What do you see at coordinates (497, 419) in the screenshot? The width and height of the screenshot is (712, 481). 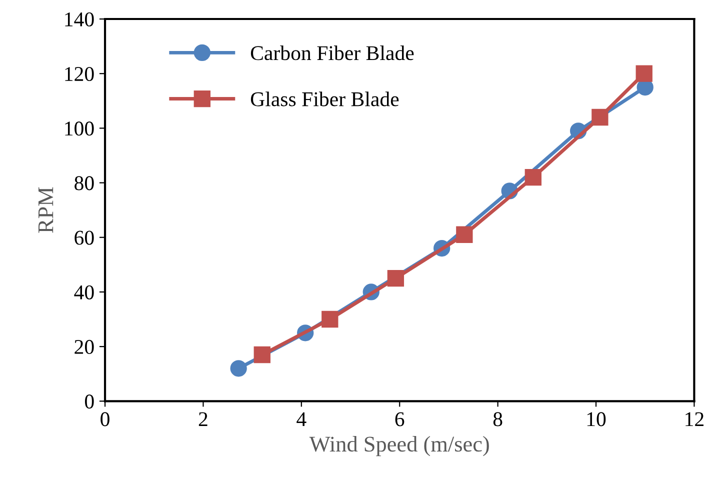 I see `x-tick-label: 8` at bounding box center [497, 419].